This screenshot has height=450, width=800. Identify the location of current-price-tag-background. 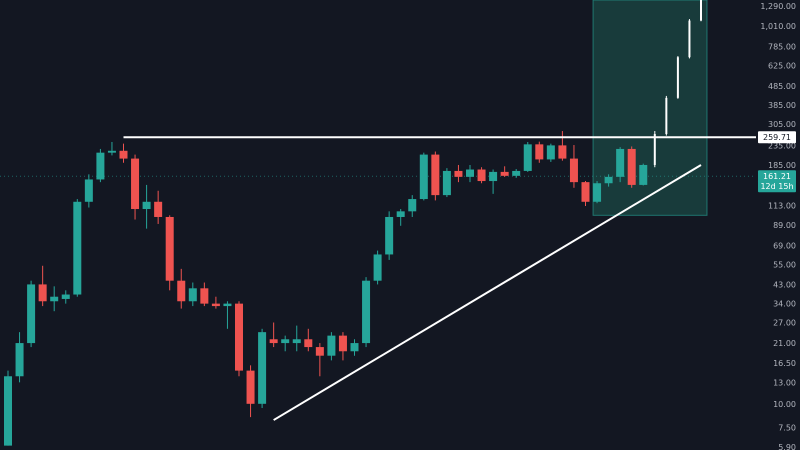
(777, 176).